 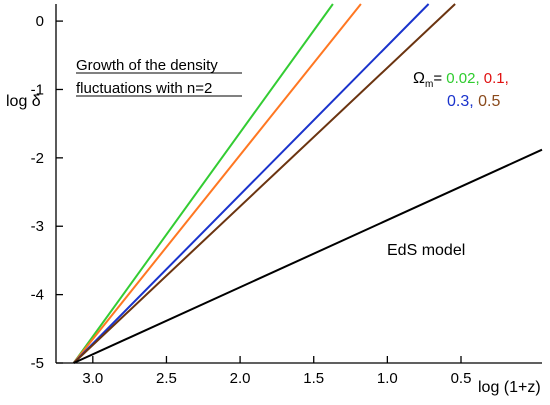 What do you see at coordinates (313, 378) in the screenshot?
I see `x-tick-label: 1.5` at bounding box center [313, 378].